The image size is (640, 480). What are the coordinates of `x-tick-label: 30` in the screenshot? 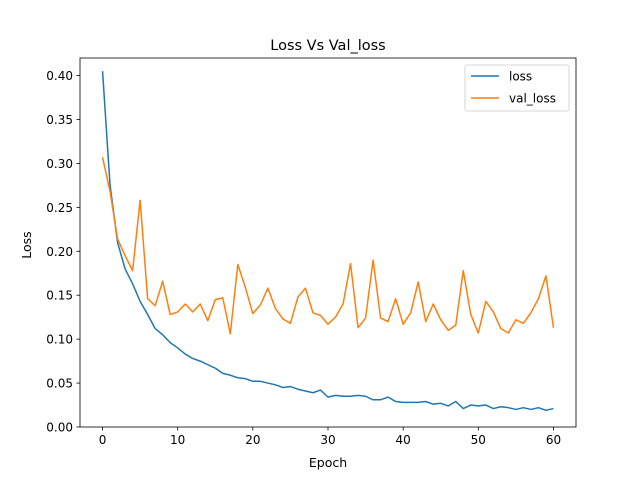 It's located at (327, 440).